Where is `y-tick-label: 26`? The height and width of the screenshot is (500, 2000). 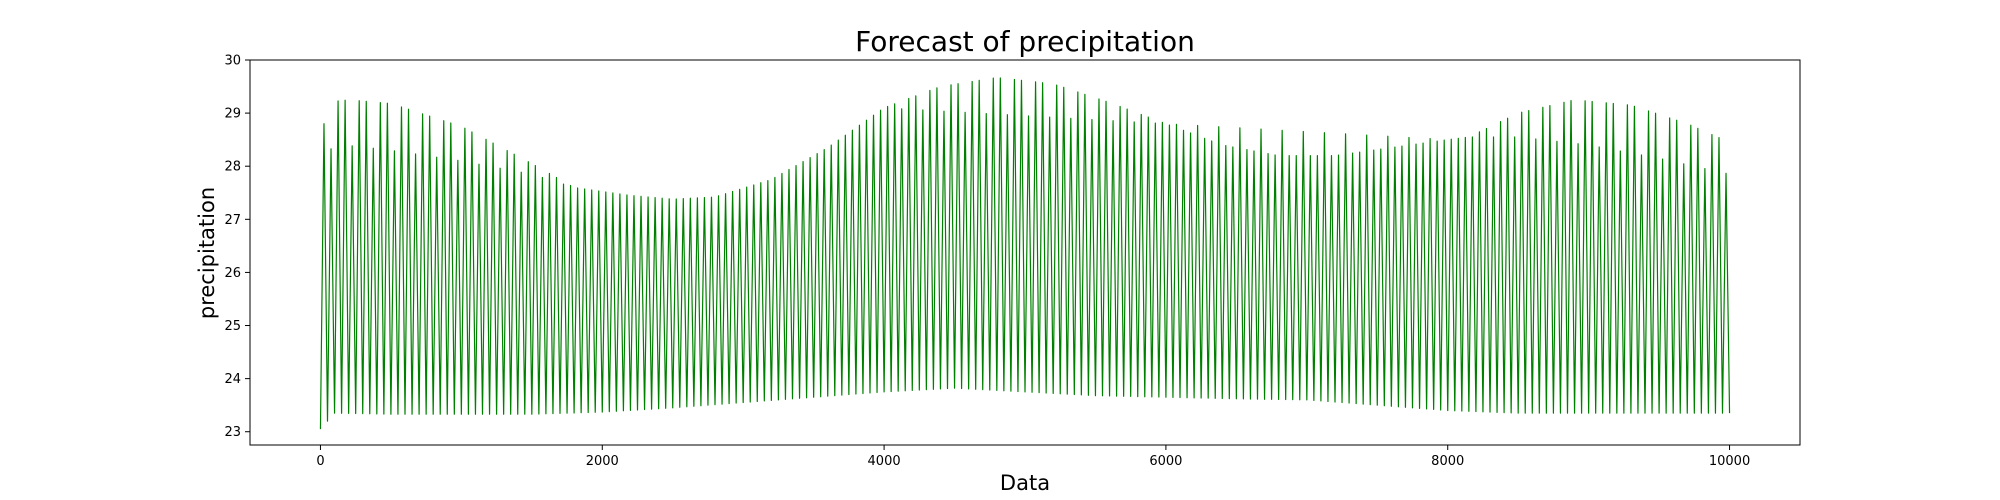
y-tick-label: 26 is located at coordinates (232, 273).